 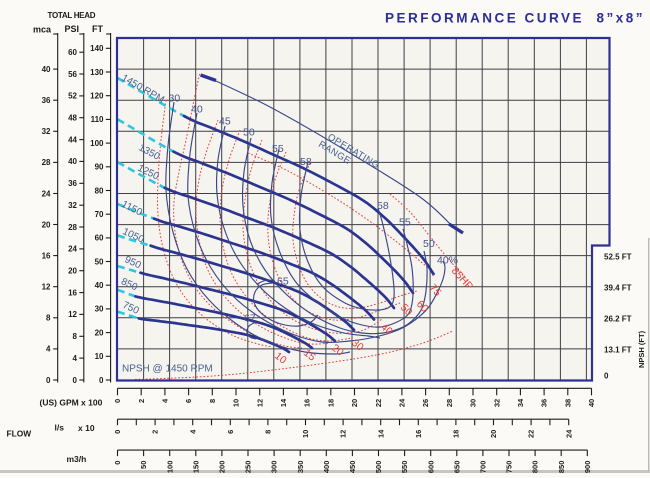 What do you see at coordinates (71, 403) in the screenshot?
I see `svg-text: (US) GPM x 100` at bounding box center [71, 403].